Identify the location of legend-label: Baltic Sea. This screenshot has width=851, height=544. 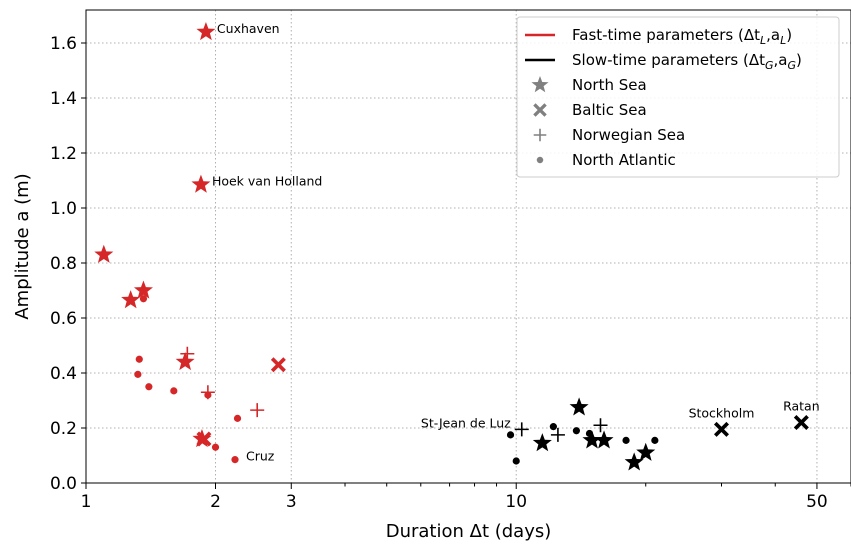
(609, 110).